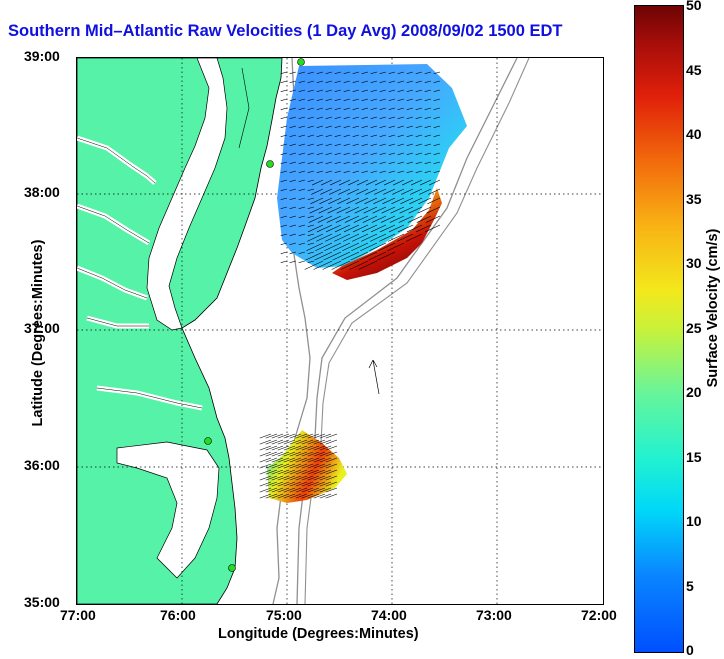  What do you see at coordinates (374, 377) in the screenshot?
I see `offshore-vector` at bounding box center [374, 377].